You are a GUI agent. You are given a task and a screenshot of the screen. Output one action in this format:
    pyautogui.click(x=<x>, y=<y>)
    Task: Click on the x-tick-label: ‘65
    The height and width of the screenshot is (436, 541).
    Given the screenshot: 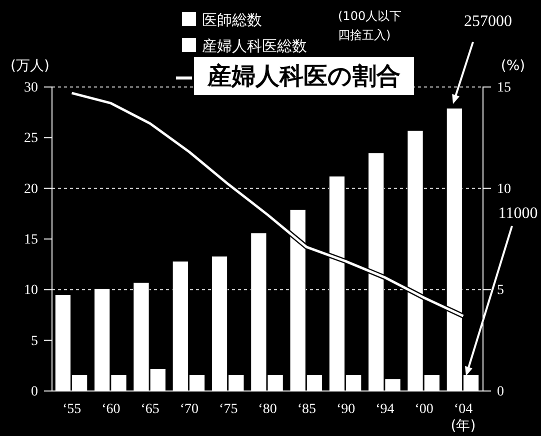 What is the action you would take?
    pyautogui.click(x=150, y=409)
    